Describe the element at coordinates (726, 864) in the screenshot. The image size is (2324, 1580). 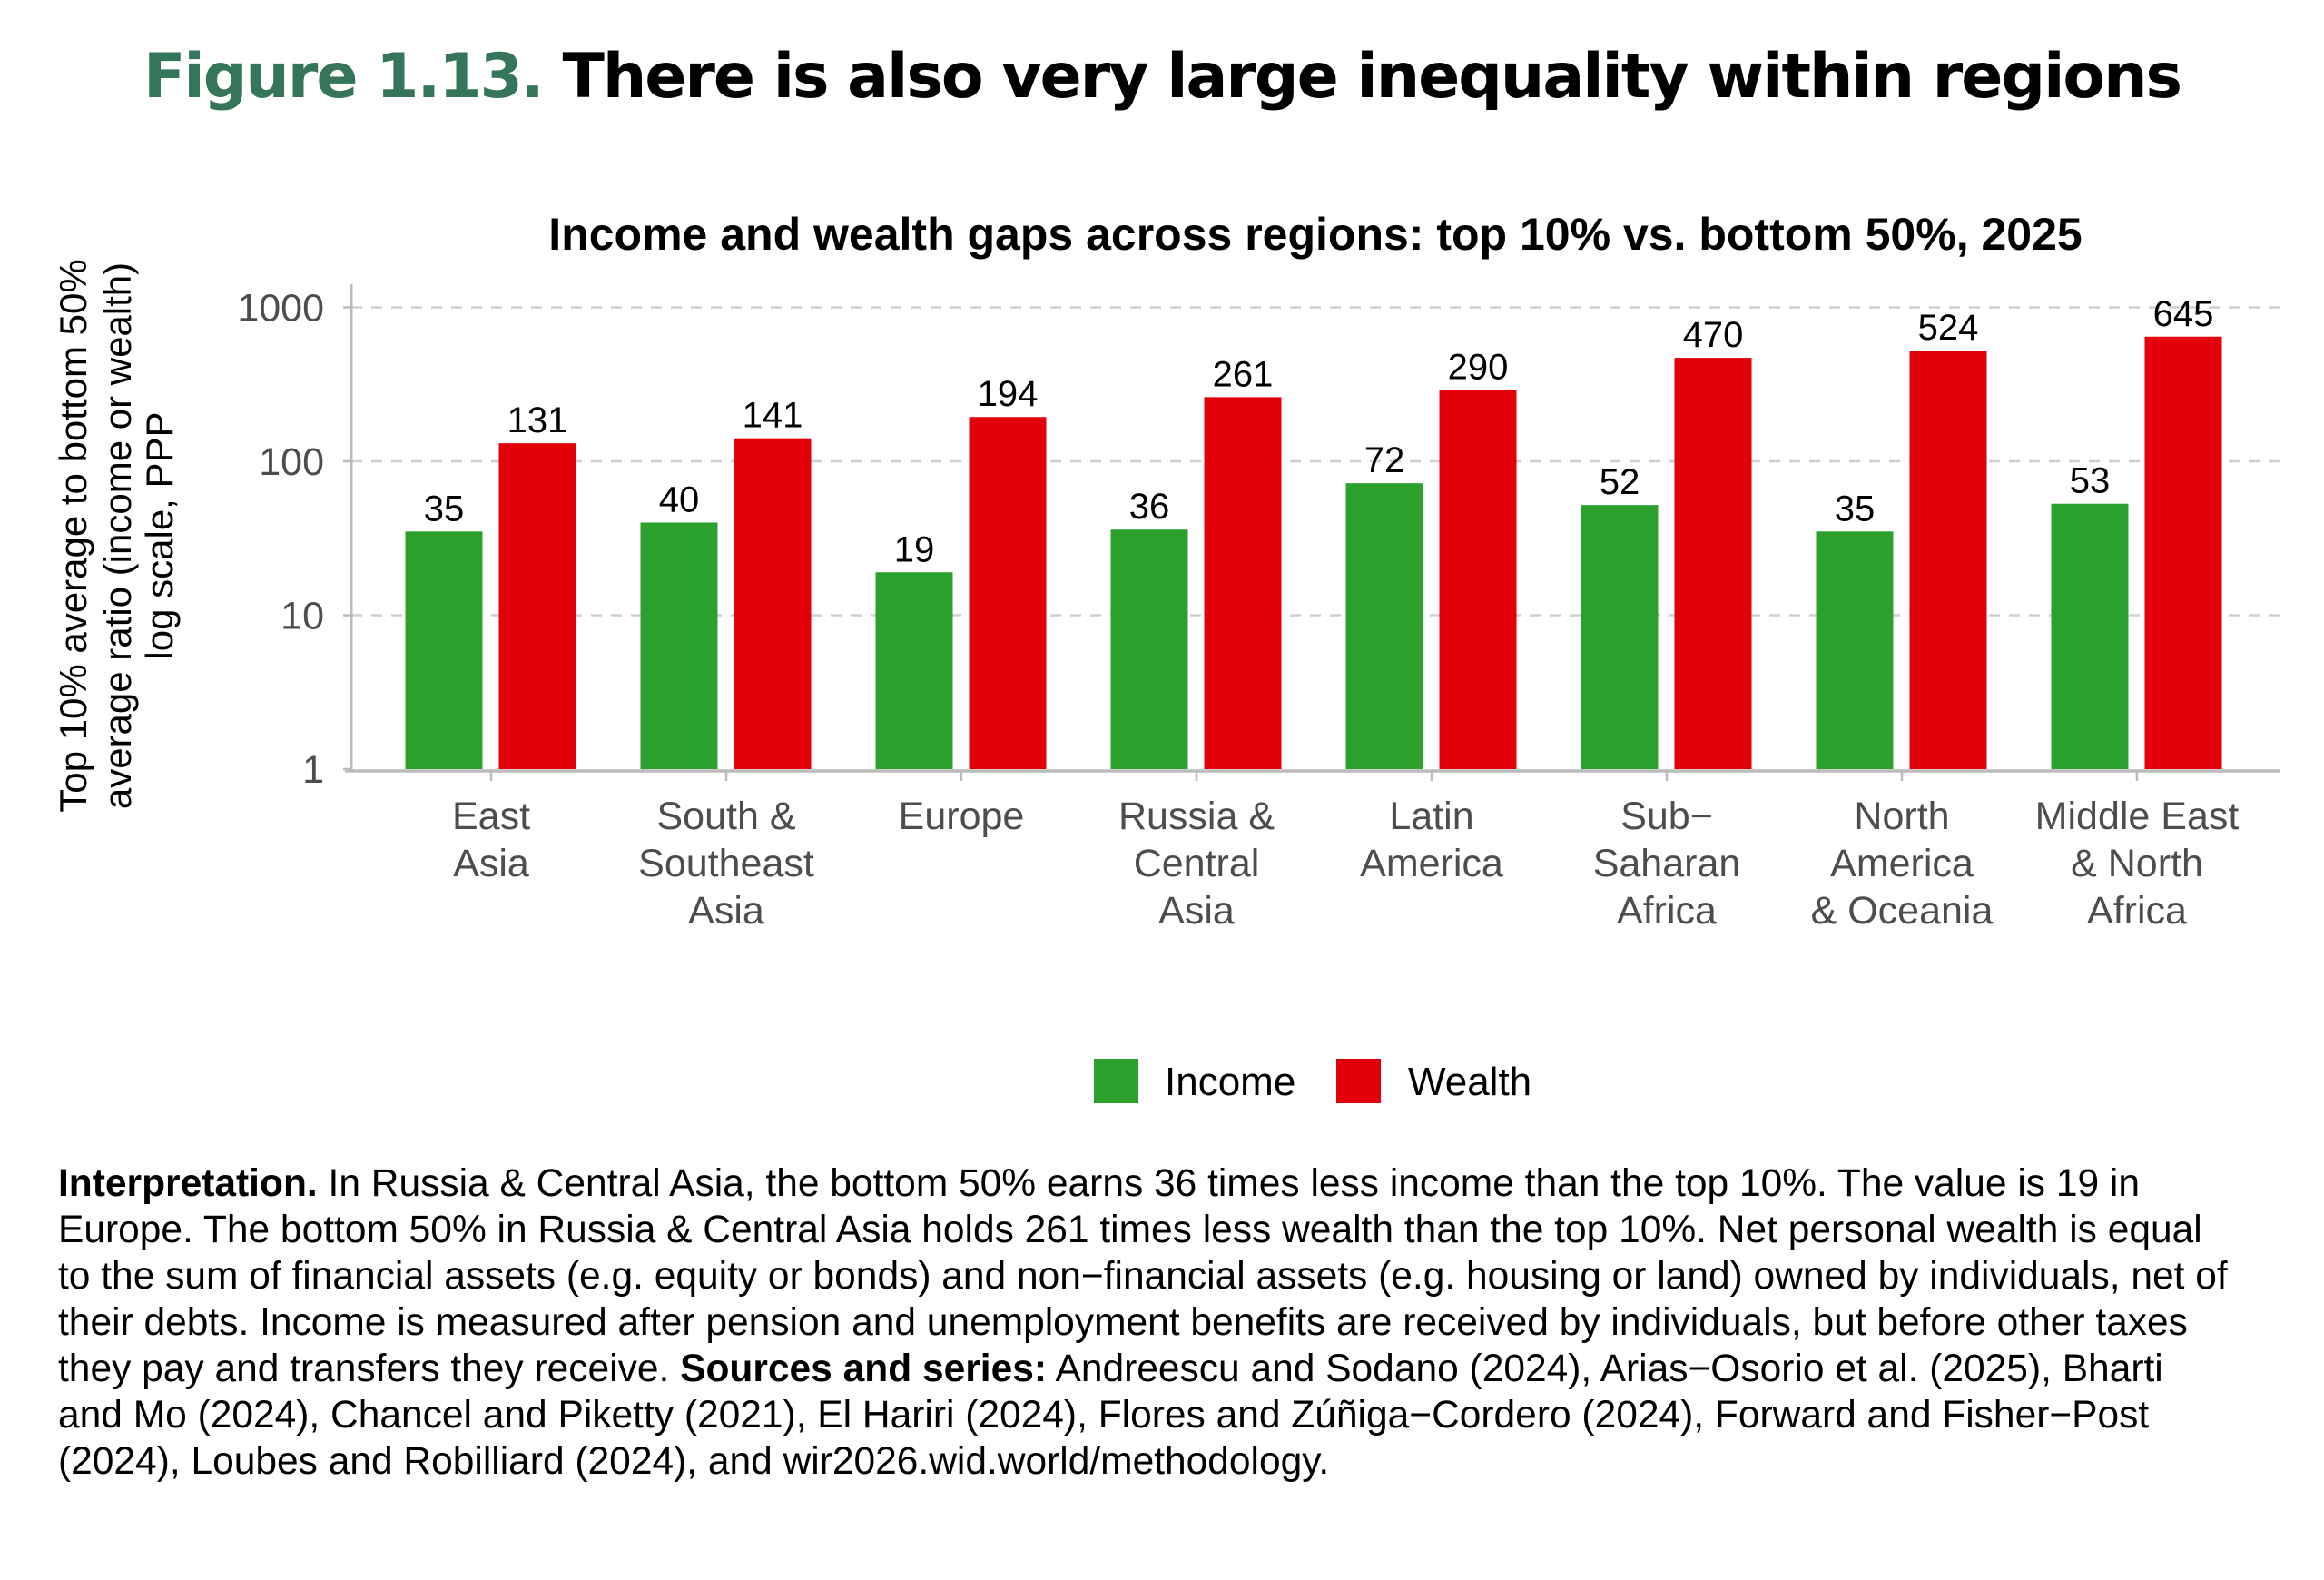
I see `x-tick-label: Southeast` at that location.